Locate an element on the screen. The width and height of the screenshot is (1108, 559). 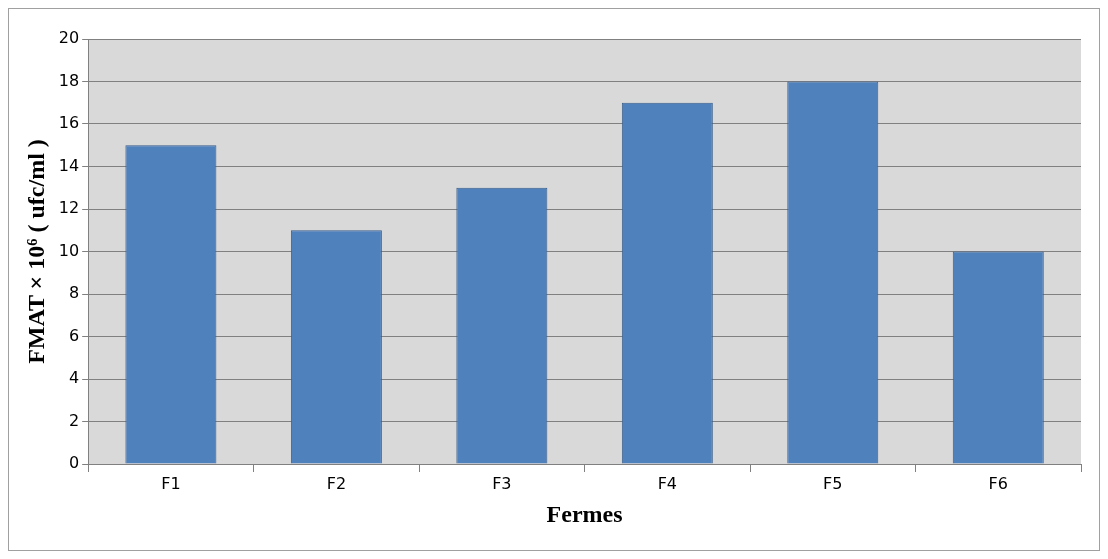
x-tick-label: F5 is located at coordinates (833, 483).